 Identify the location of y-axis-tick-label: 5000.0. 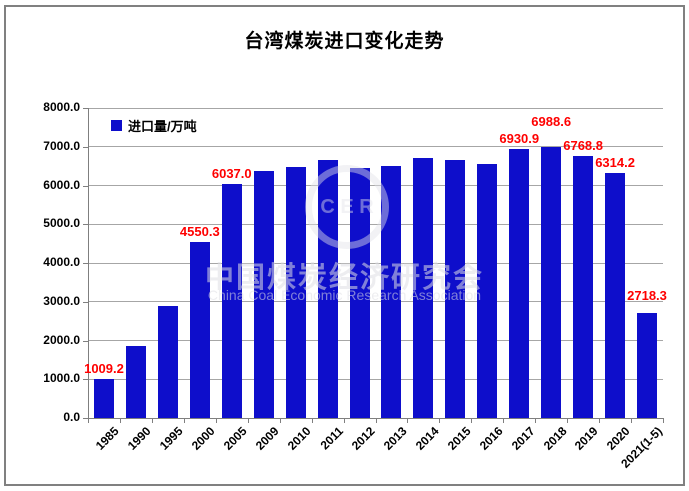
(61, 223).